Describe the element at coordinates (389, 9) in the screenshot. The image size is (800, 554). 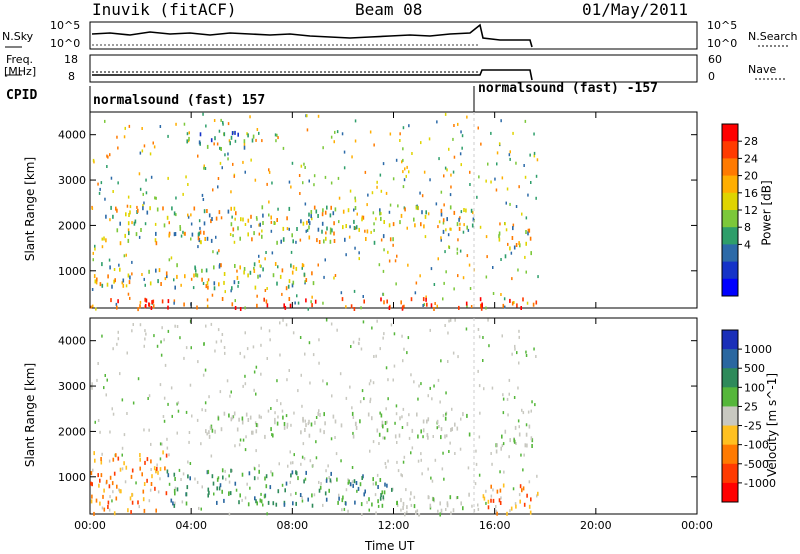
I see `beam-title: Beam 08` at that location.